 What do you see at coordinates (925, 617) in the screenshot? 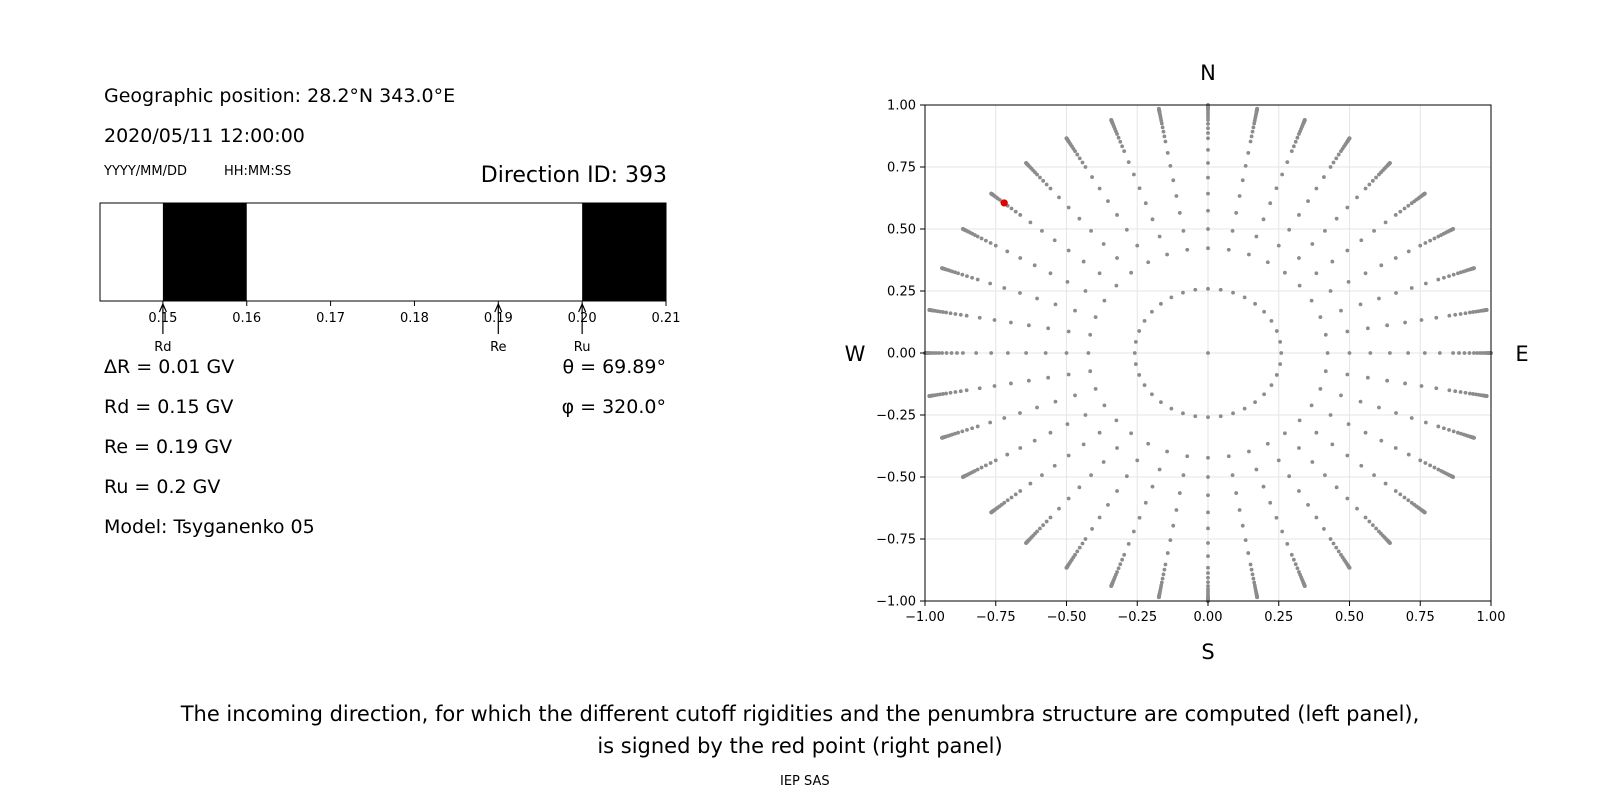
I see `x-tick-label: −1.00` at bounding box center [925, 617].